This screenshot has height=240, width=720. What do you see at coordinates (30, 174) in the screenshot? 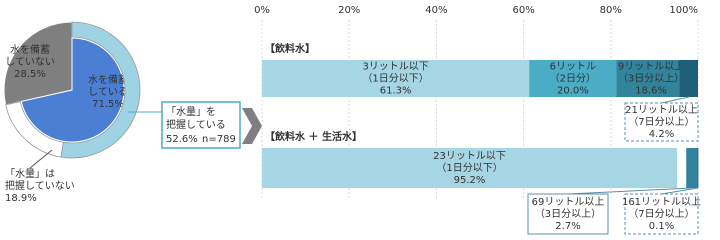
I see `segment-label: 「水量」は` at bounding box center [30, 174].